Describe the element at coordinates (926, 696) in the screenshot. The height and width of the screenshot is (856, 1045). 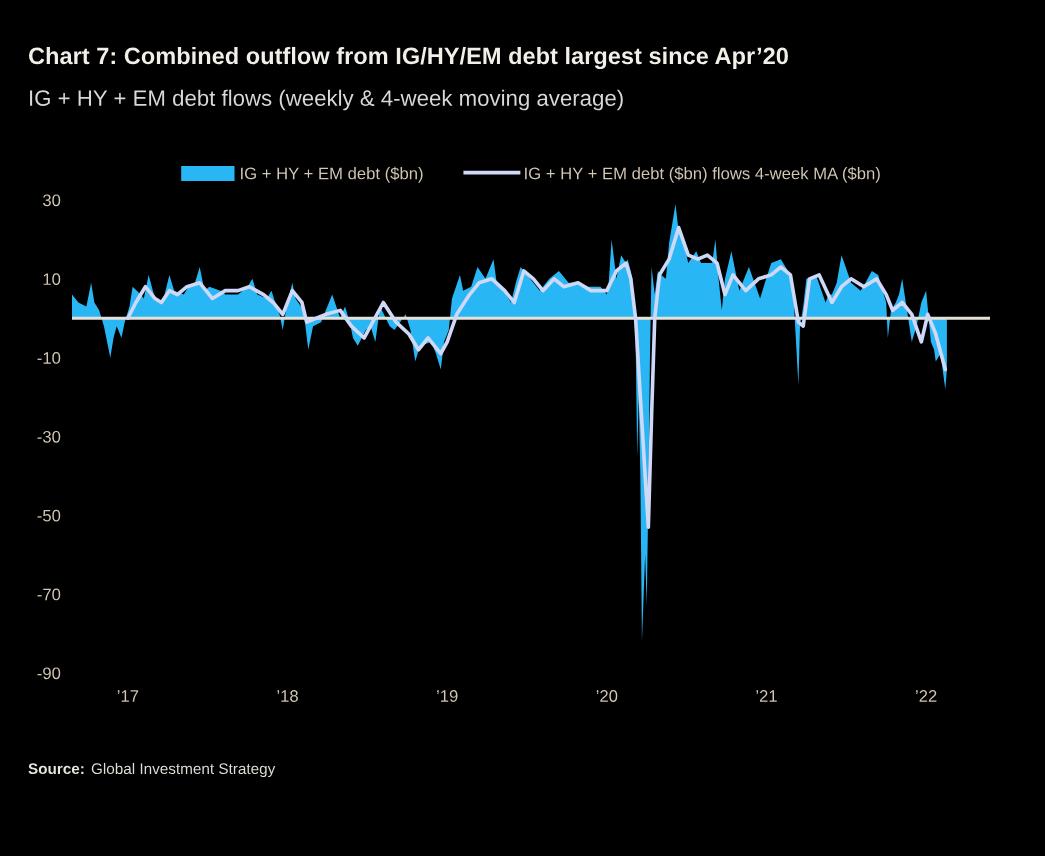
I see `x-tick-label: ’22` at that location.